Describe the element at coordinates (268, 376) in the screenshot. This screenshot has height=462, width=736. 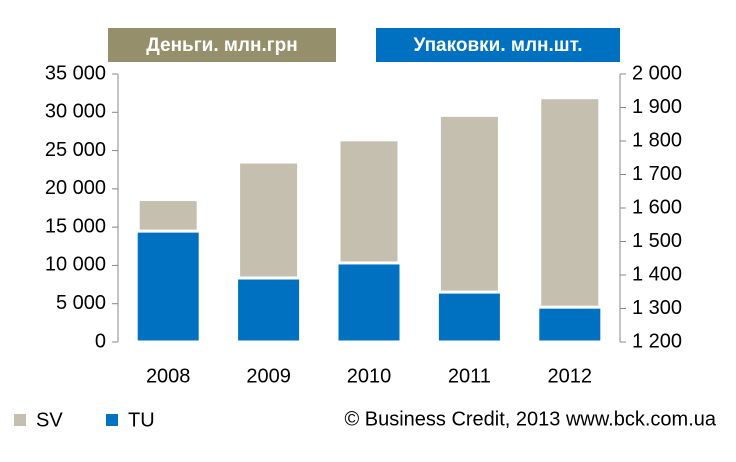
I see `x-tick-label: 2009` at that location.